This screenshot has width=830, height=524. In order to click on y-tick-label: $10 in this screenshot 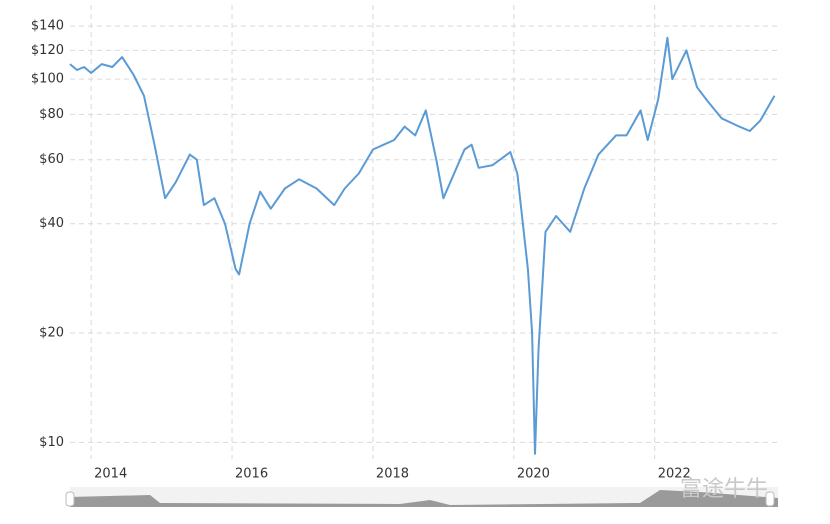, I will do `click(51, 442)`.